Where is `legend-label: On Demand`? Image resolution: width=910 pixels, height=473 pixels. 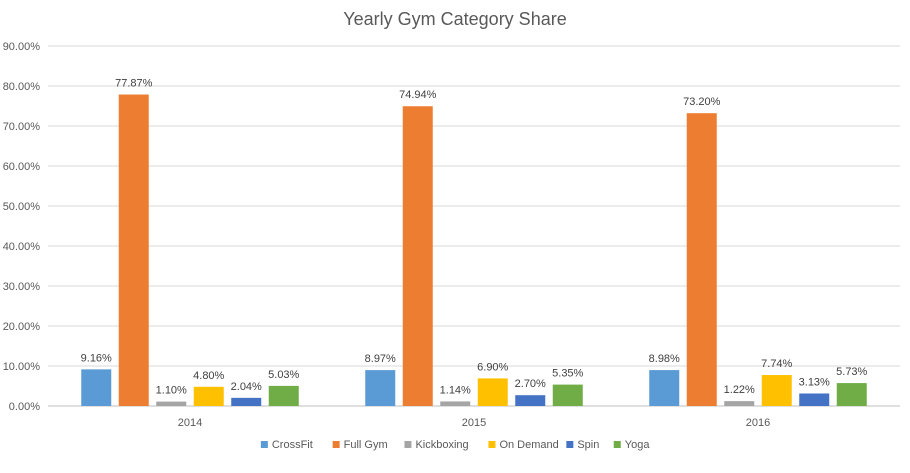
legend-label: On Demand is located at coordinates (528, 445).